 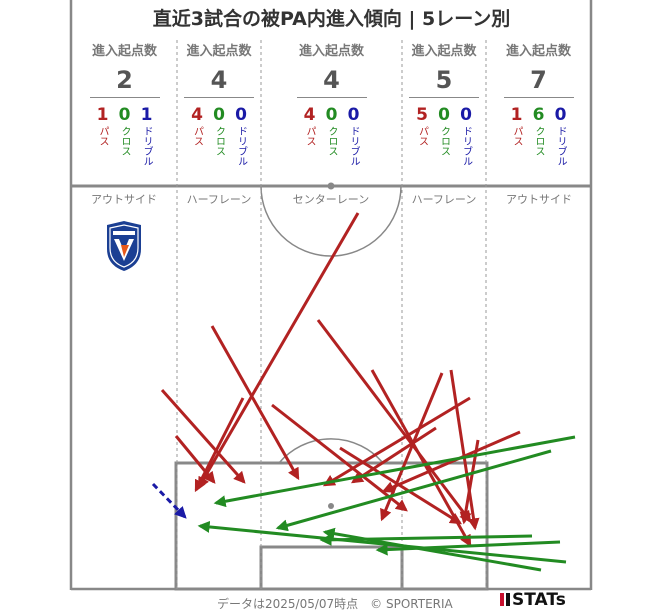 I want to click on lane-summary-1: 進入起点数 2 1 パス 0 クロス 1 ドリブル, so click(x=124, y=103).